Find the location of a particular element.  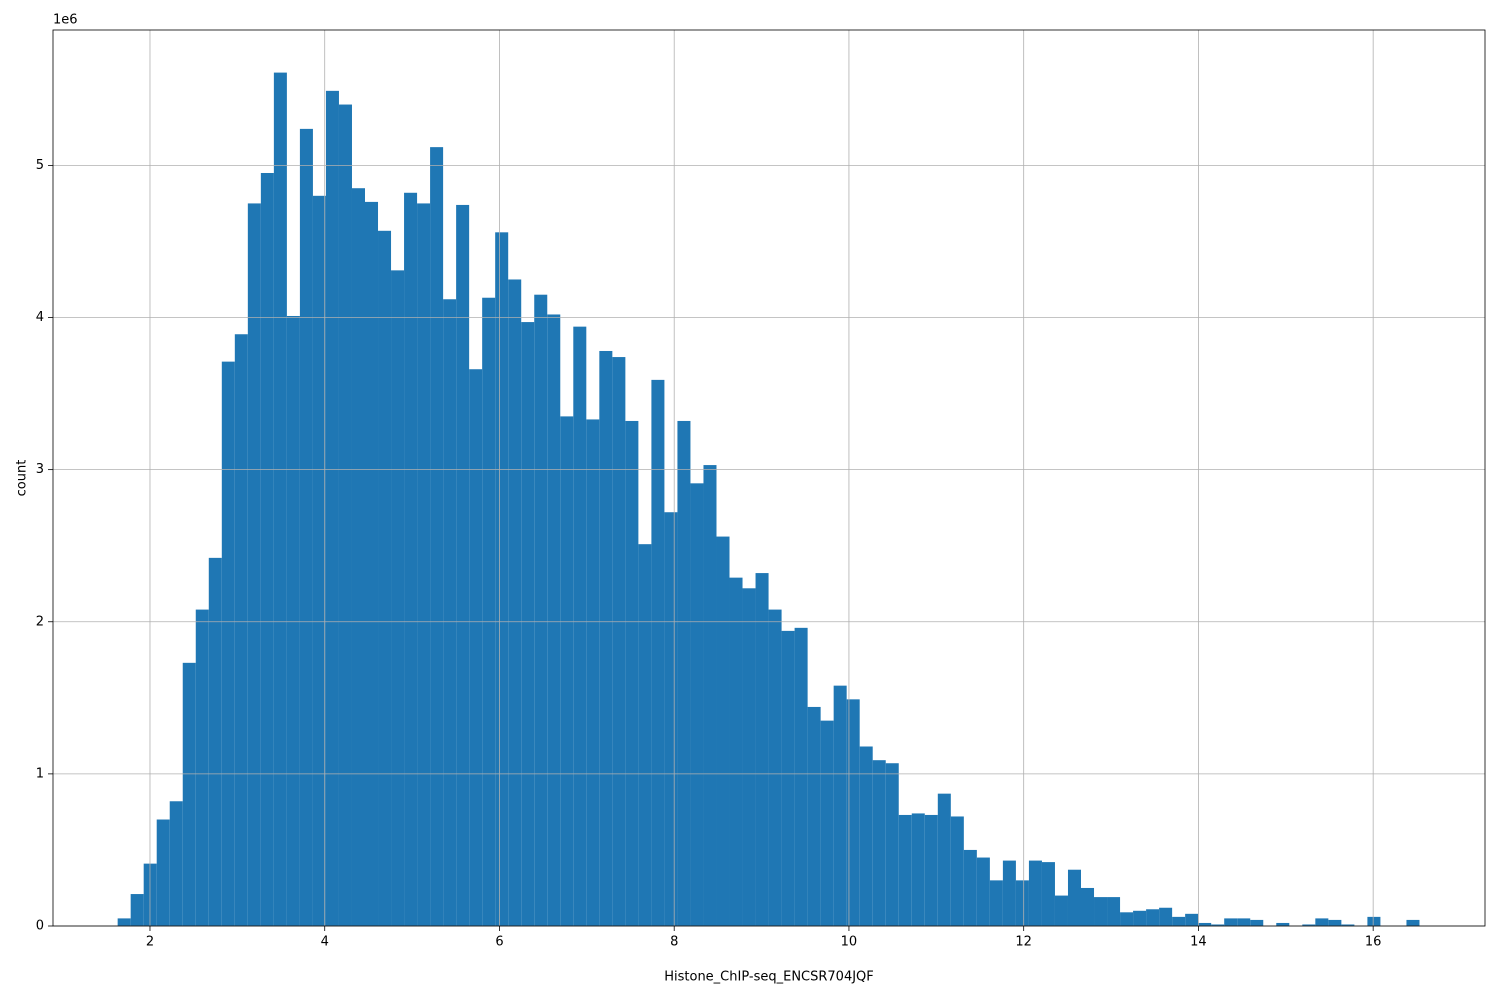

x-tick-label: 4 is located at coordinates (325, 942).